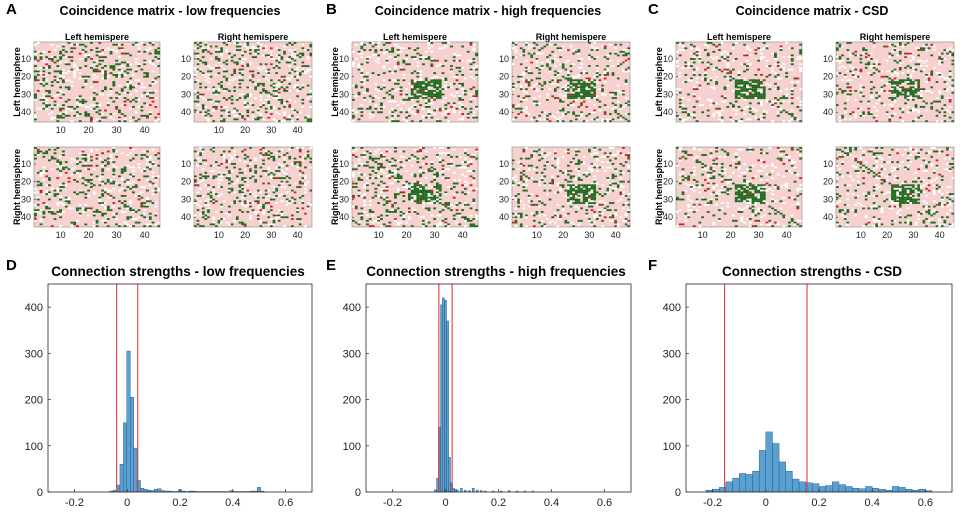 This screenshot has width=964, height=517. Describe the element at coordinates (331, 9) in the screenshot. I see `panel-letter-b: B` at that location.